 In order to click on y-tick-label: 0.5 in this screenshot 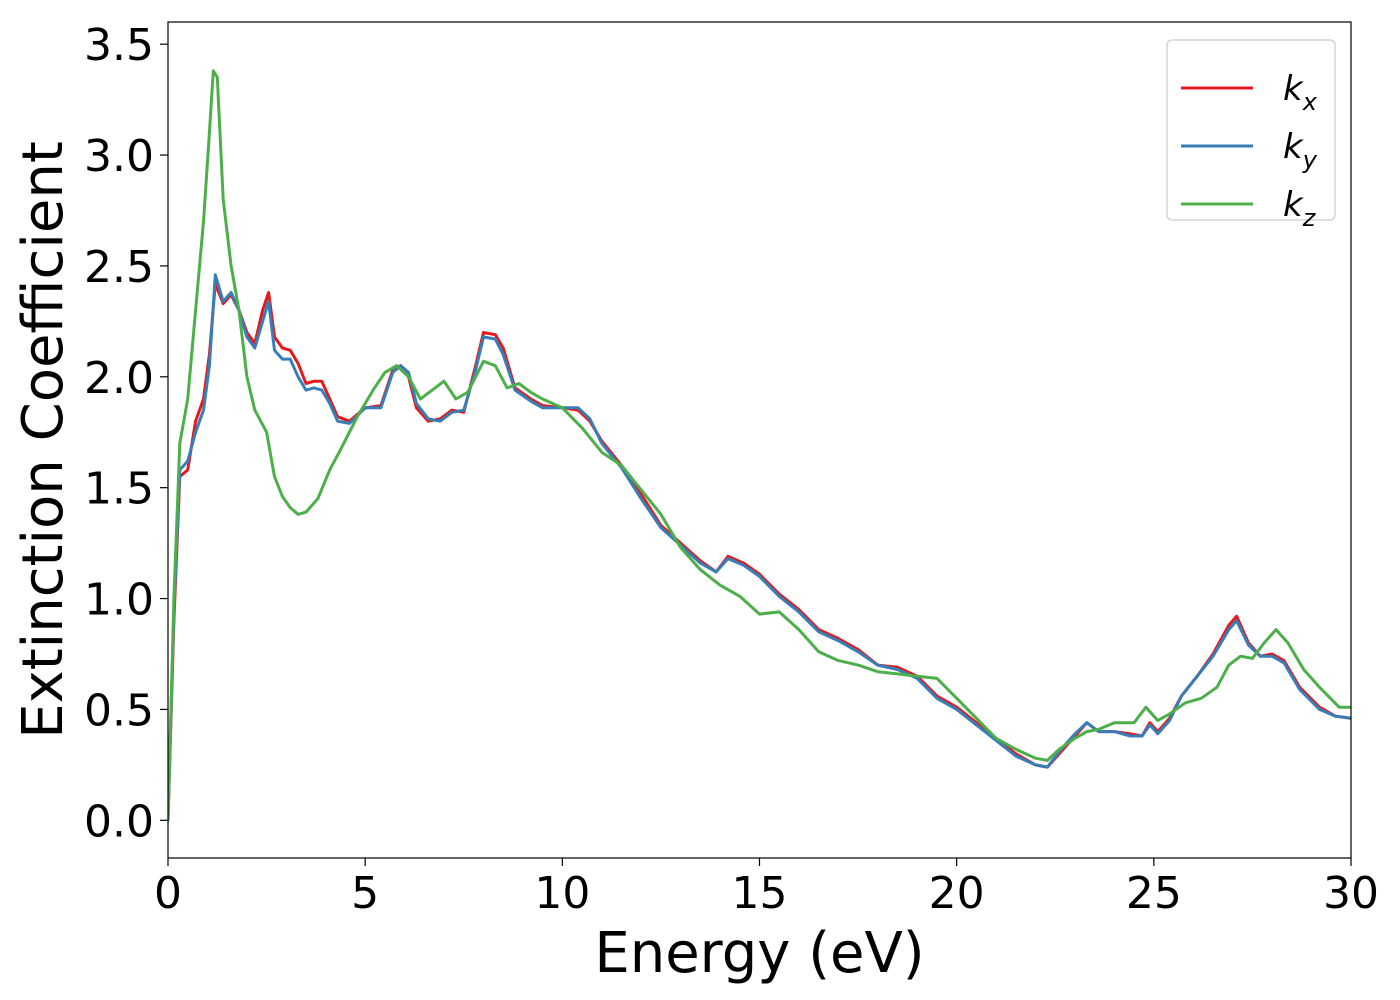, I will do `click(119, 710)`.